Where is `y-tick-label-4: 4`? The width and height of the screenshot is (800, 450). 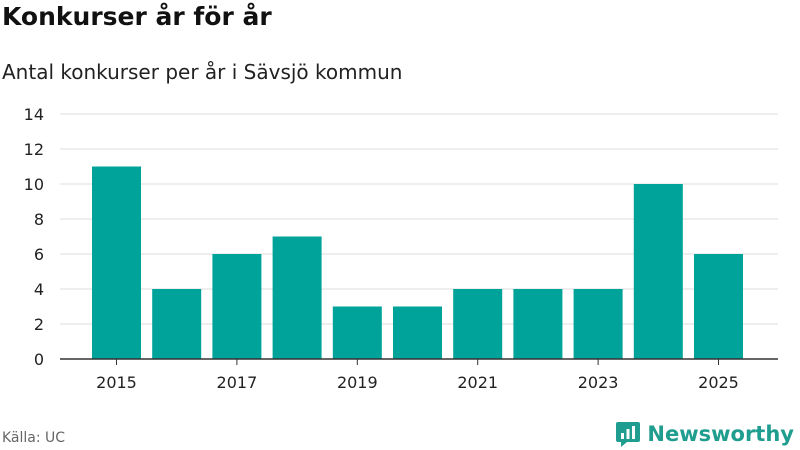
y-tick-label-4: 4 is located at coordinates (39, 289).